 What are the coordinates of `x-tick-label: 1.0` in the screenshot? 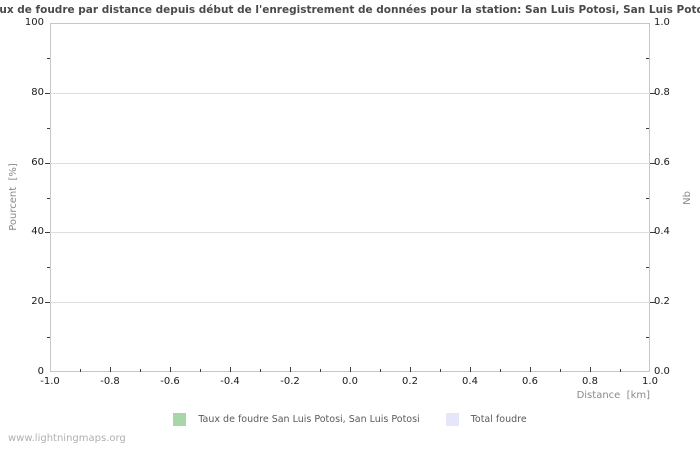 It's located at (650, 381).